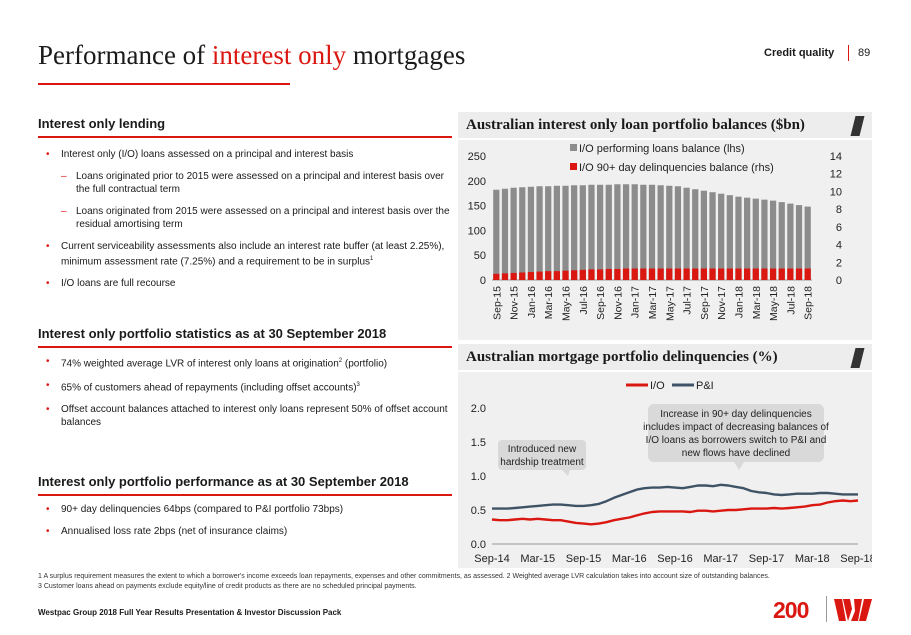  I want to click on y-tick-label: 1.5, so click(478, 443).